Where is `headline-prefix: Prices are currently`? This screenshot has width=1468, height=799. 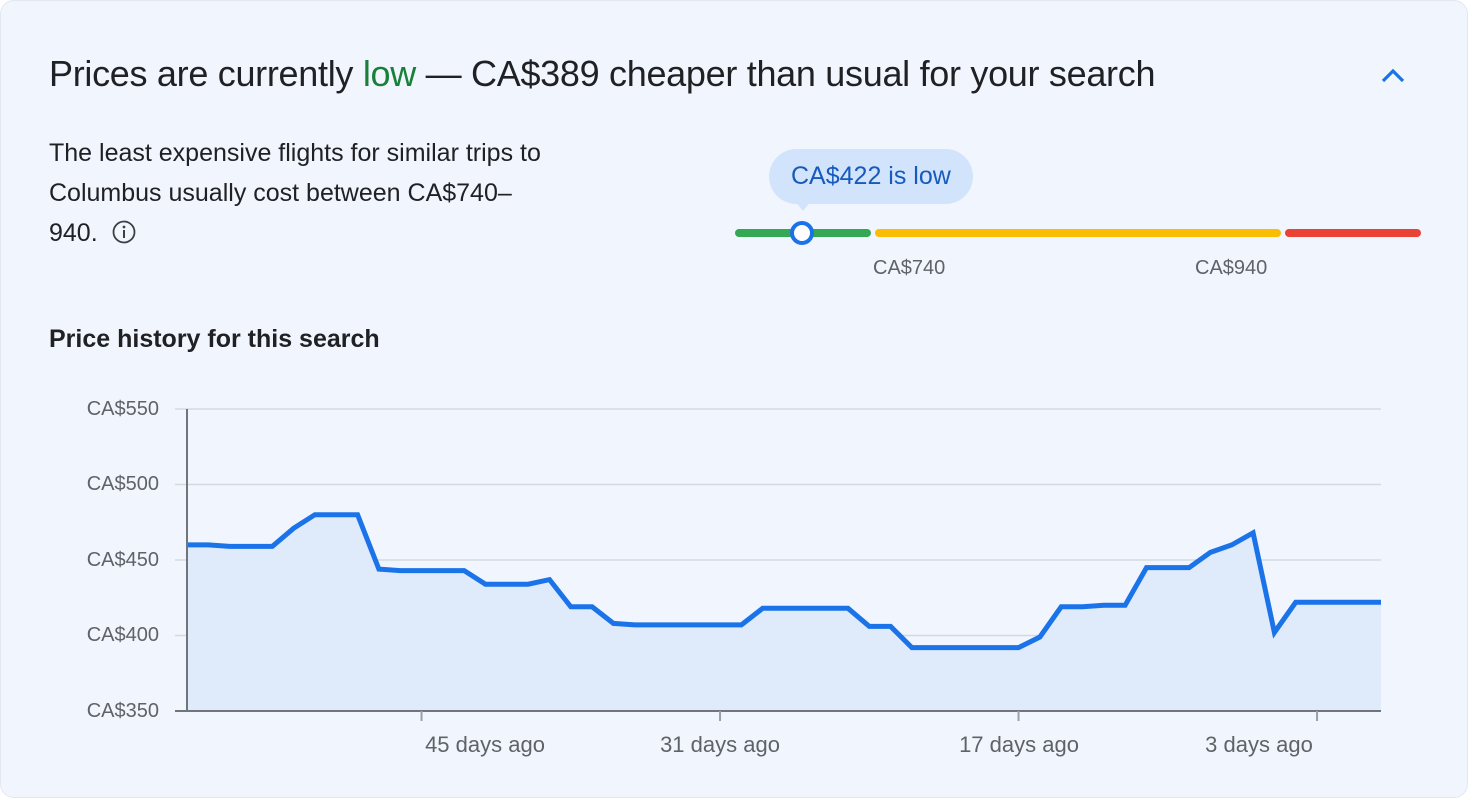 headline-prefix: Prices are currently is located at coordinates (206, 73).